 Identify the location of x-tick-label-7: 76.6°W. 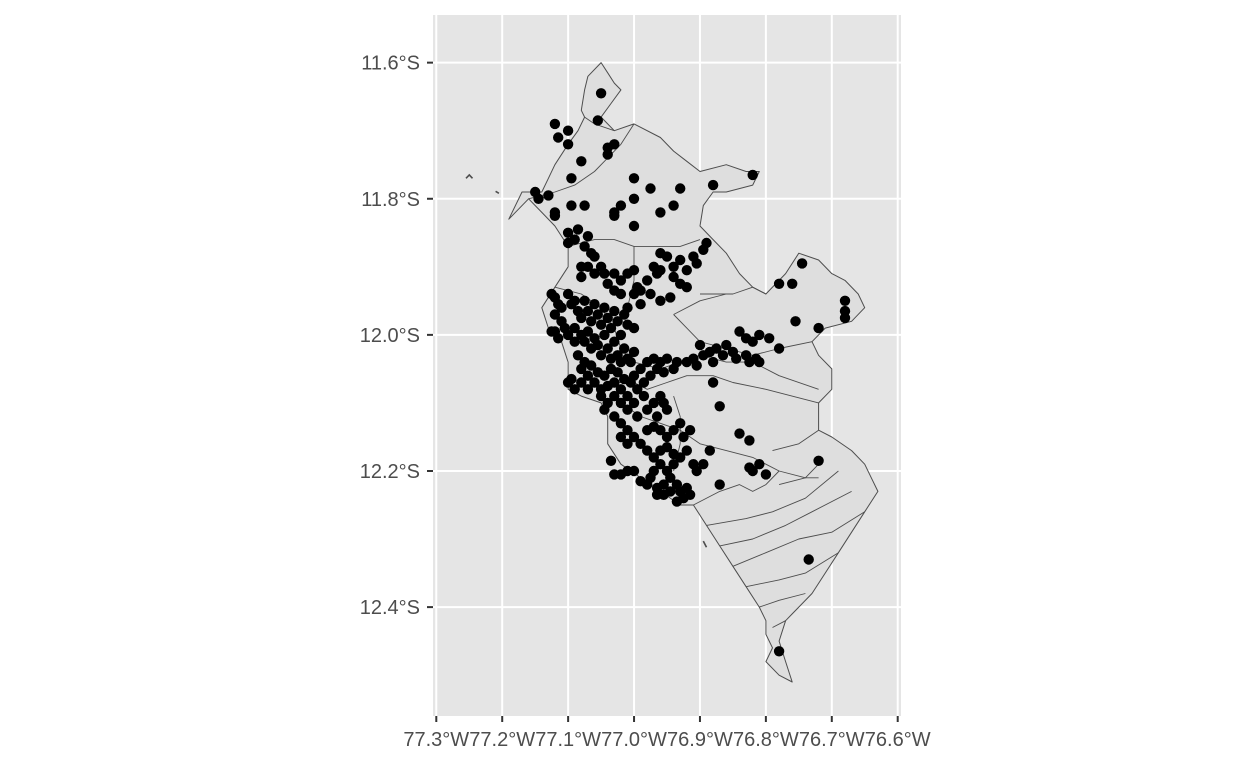
(898, 740).